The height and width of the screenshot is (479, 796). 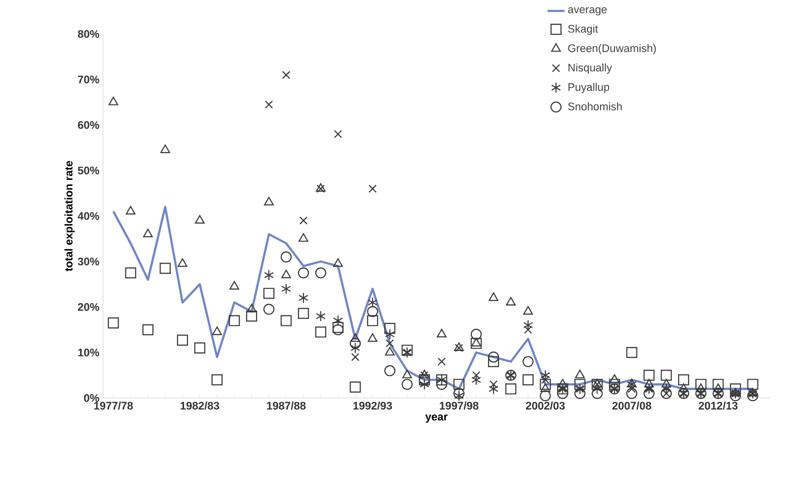 What do you see at coordinates (113, 406) in the screenshot?
I see `x-tick-label: 1977/78` at bounding box center [113, 406].